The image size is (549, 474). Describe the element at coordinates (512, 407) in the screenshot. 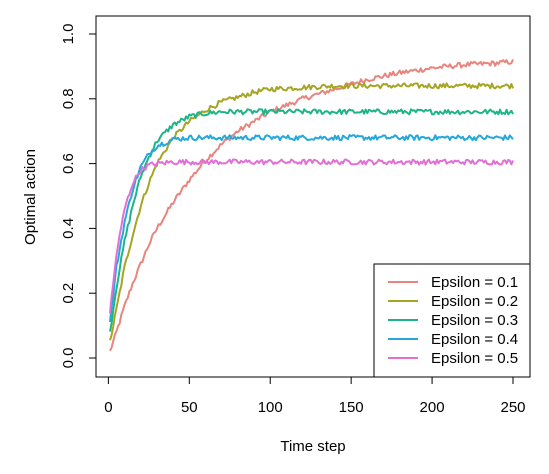

I see `x-tick-label: 250` at that location.